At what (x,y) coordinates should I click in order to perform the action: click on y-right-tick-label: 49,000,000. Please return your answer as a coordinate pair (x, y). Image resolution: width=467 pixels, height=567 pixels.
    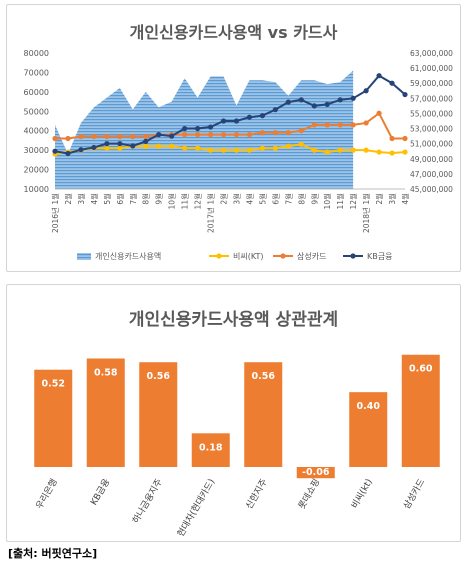
    Looking at the image, I should click on (431, 159).